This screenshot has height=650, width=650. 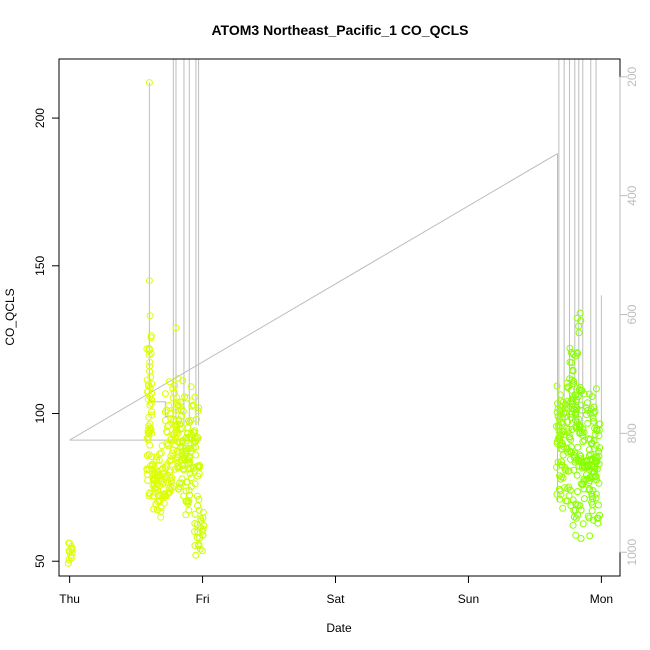 What do you see at coordinates (632, 195) in the screenshot?
I see `y2-tick-label: 400` at bounding box center [632, 195].